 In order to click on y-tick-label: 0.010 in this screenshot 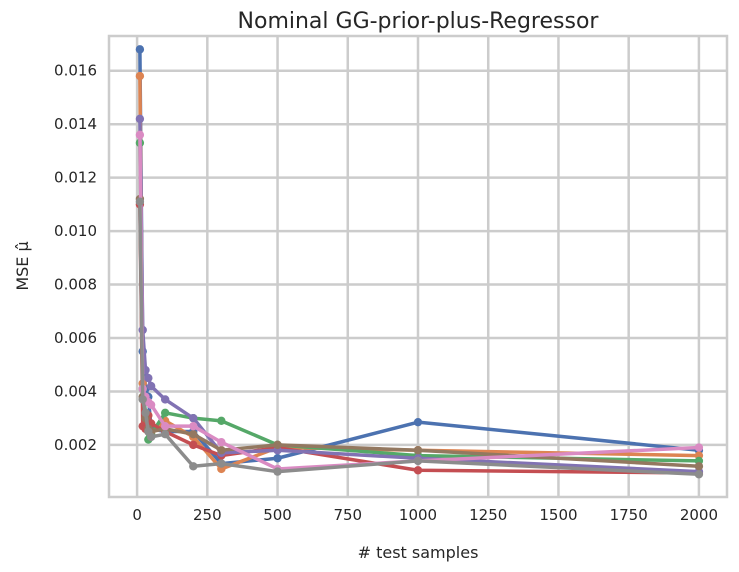, I will do `click(75, 231)`.